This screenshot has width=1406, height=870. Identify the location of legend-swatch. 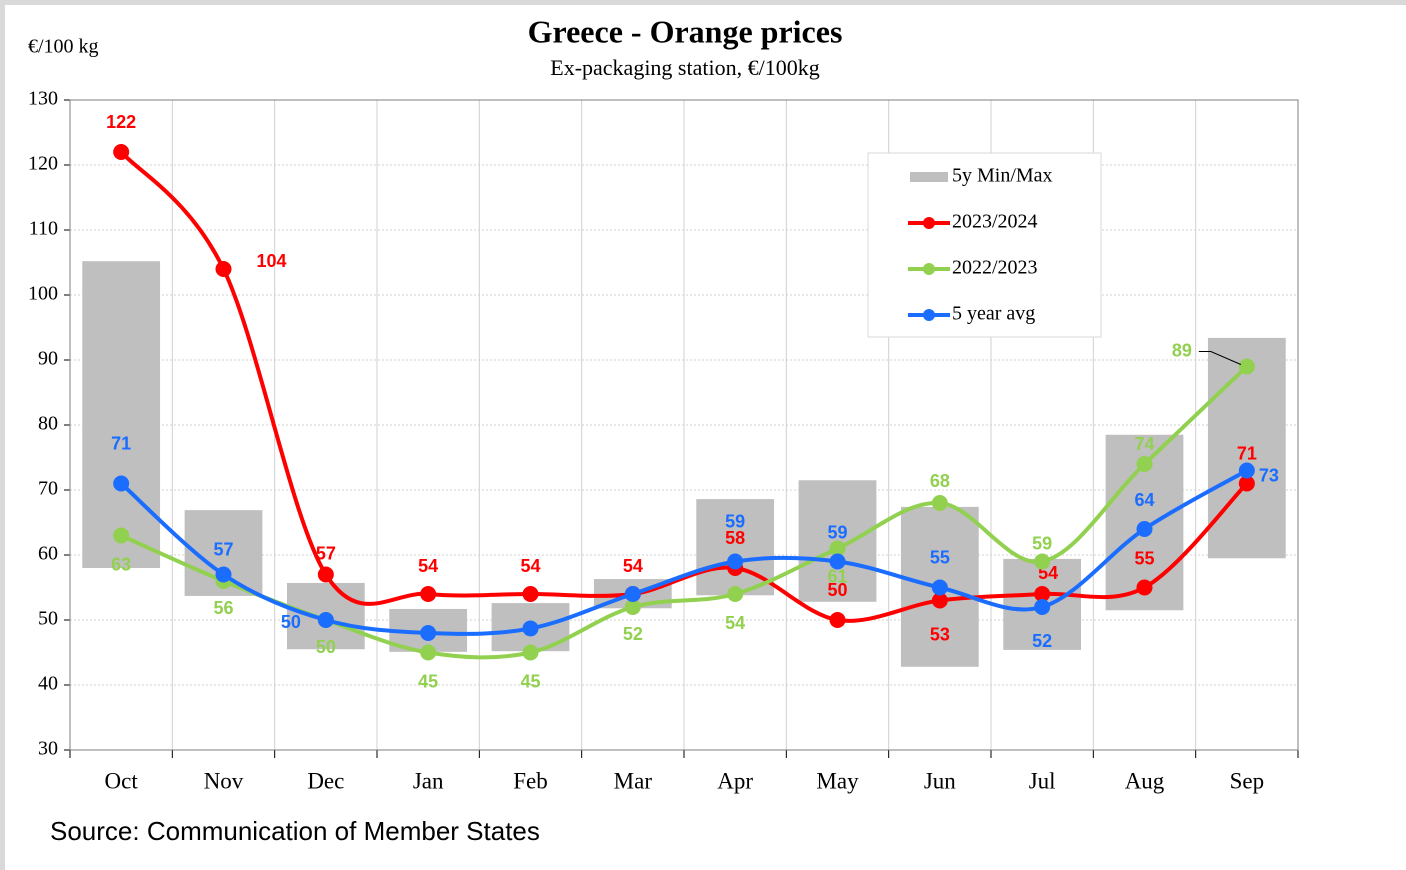
(929, 177).